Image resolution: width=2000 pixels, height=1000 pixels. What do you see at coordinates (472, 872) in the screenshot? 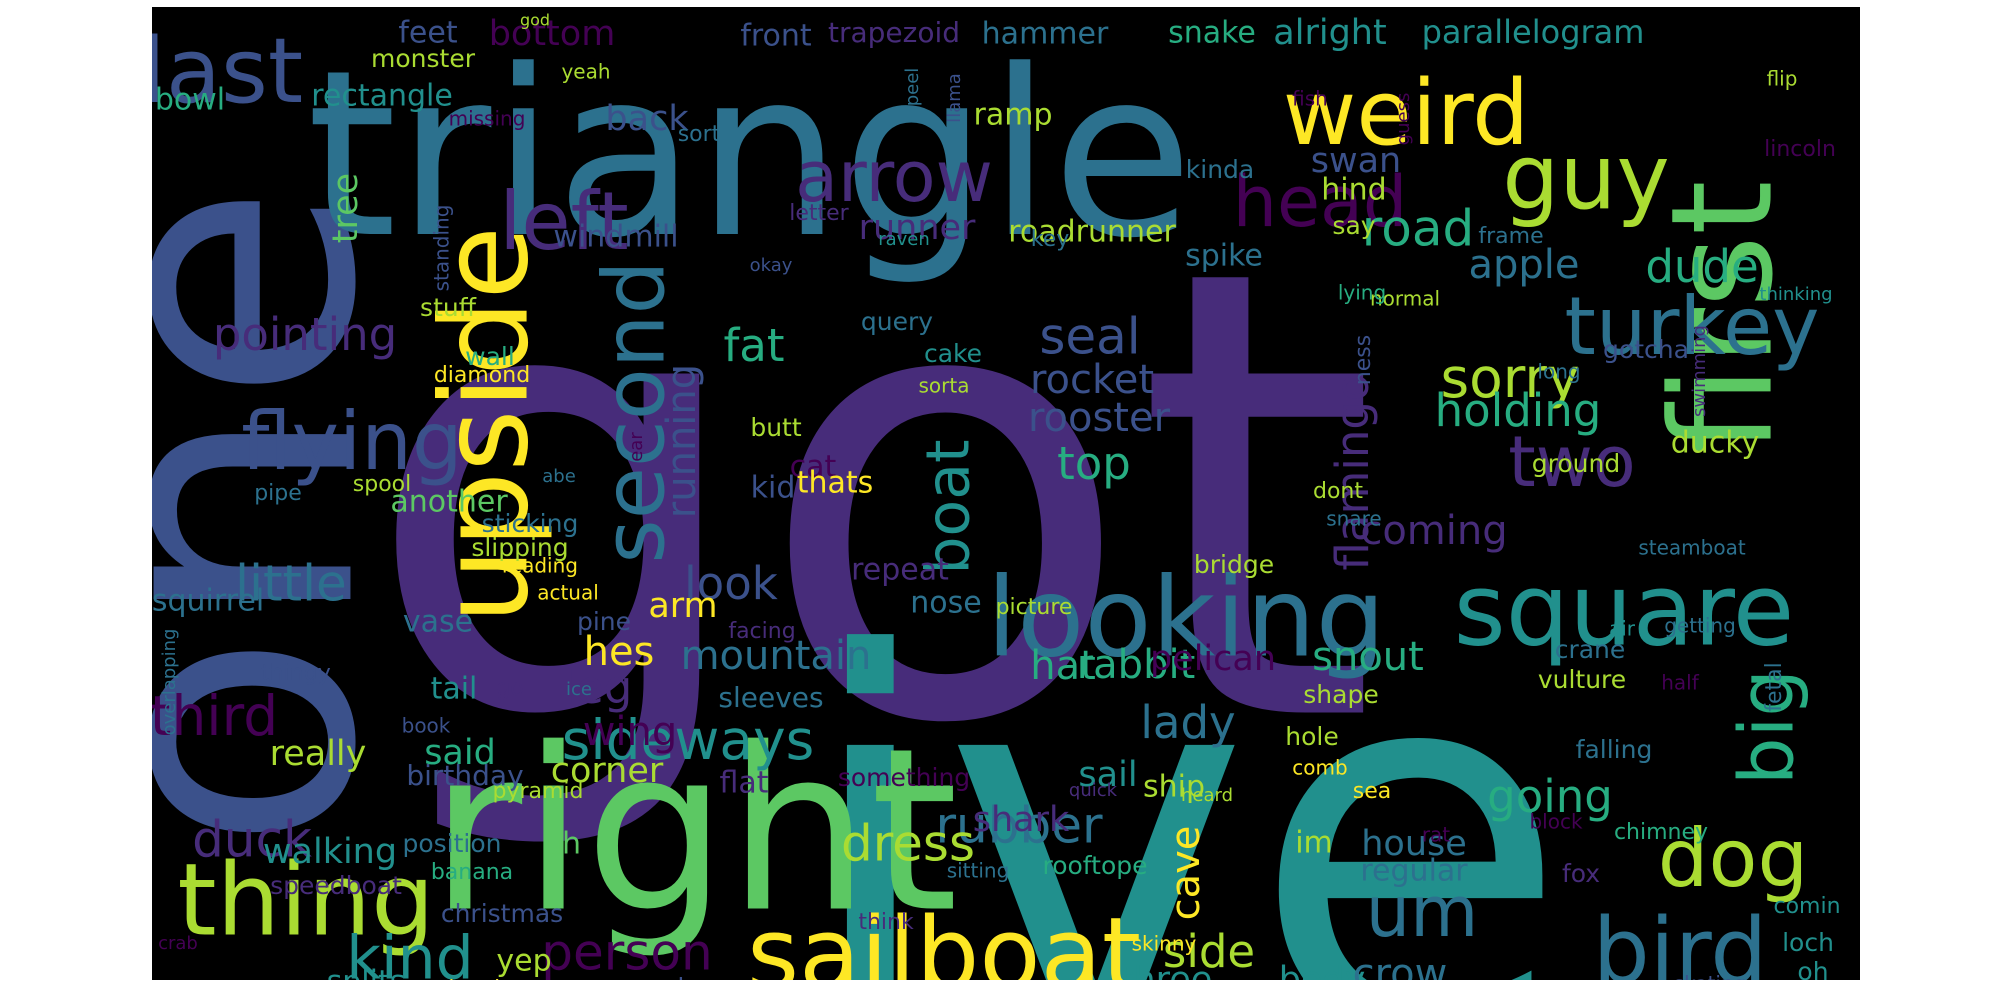
I see `word-banana: banana` at bounding box center [472, 872].